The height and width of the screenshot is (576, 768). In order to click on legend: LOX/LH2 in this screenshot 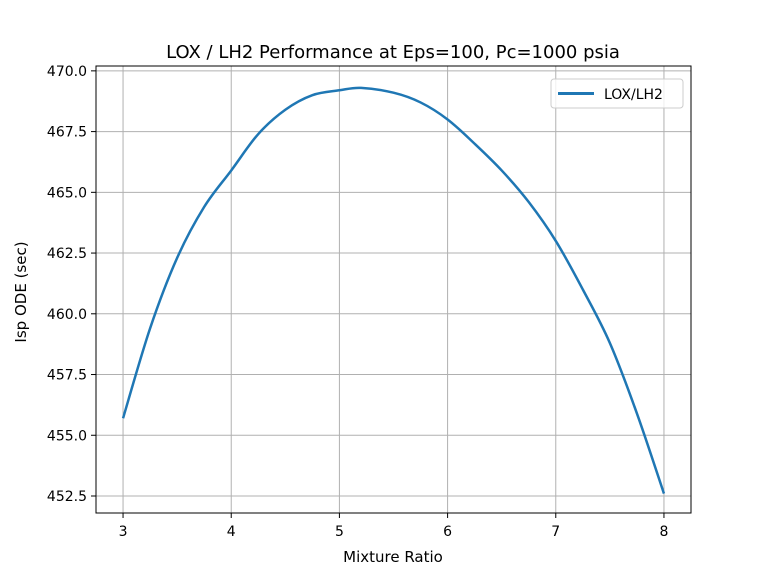, I will do `click(617, 93)`.